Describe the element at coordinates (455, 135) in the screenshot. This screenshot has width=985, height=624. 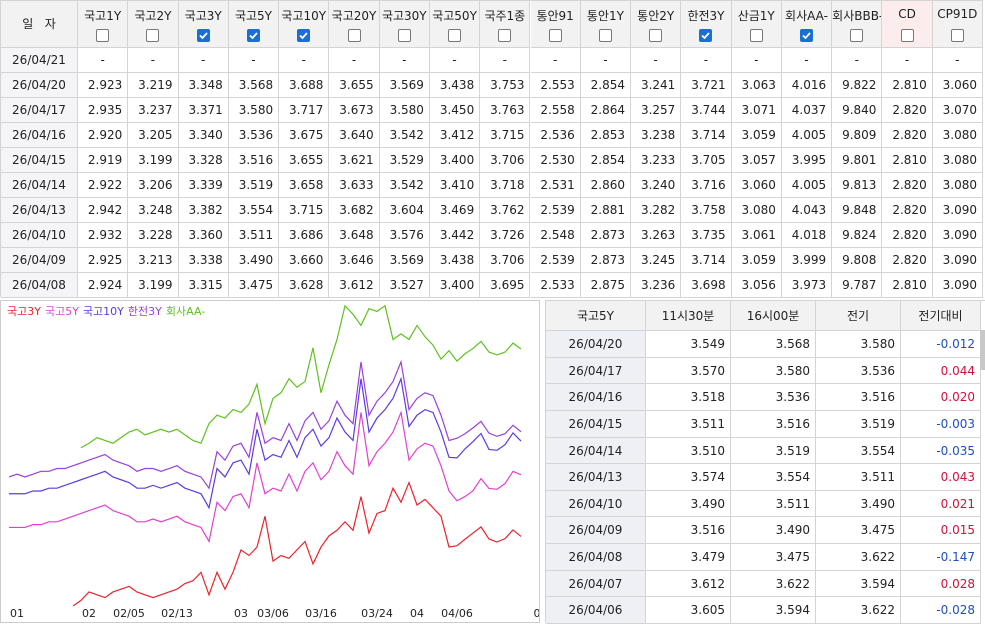
I see `value-cell: 3.412` at that location.